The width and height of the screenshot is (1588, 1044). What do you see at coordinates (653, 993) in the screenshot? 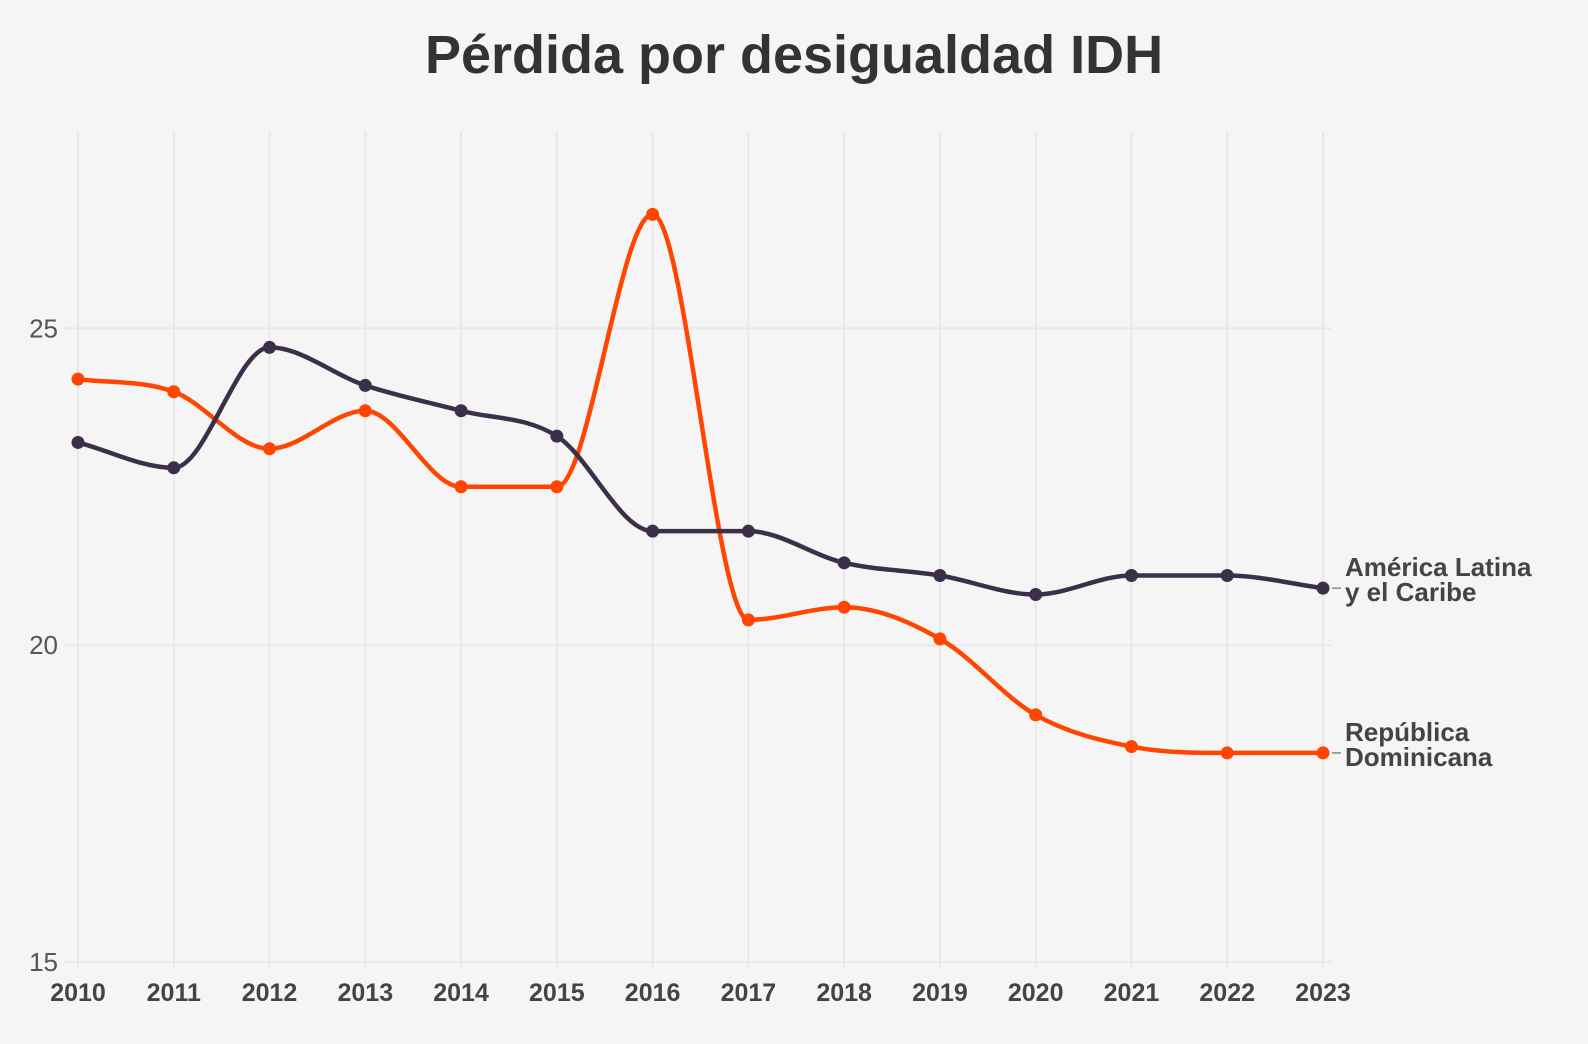
I see `x-tick-label: 2016` at bounding box center [653, 993].